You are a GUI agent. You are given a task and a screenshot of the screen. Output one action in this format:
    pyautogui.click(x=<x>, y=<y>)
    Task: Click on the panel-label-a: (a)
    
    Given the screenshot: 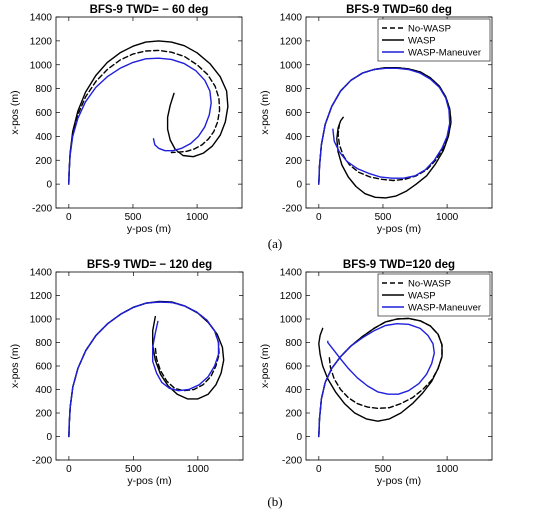 What is the action you would take?
    pyautogui.click(x=275, y=243)
    